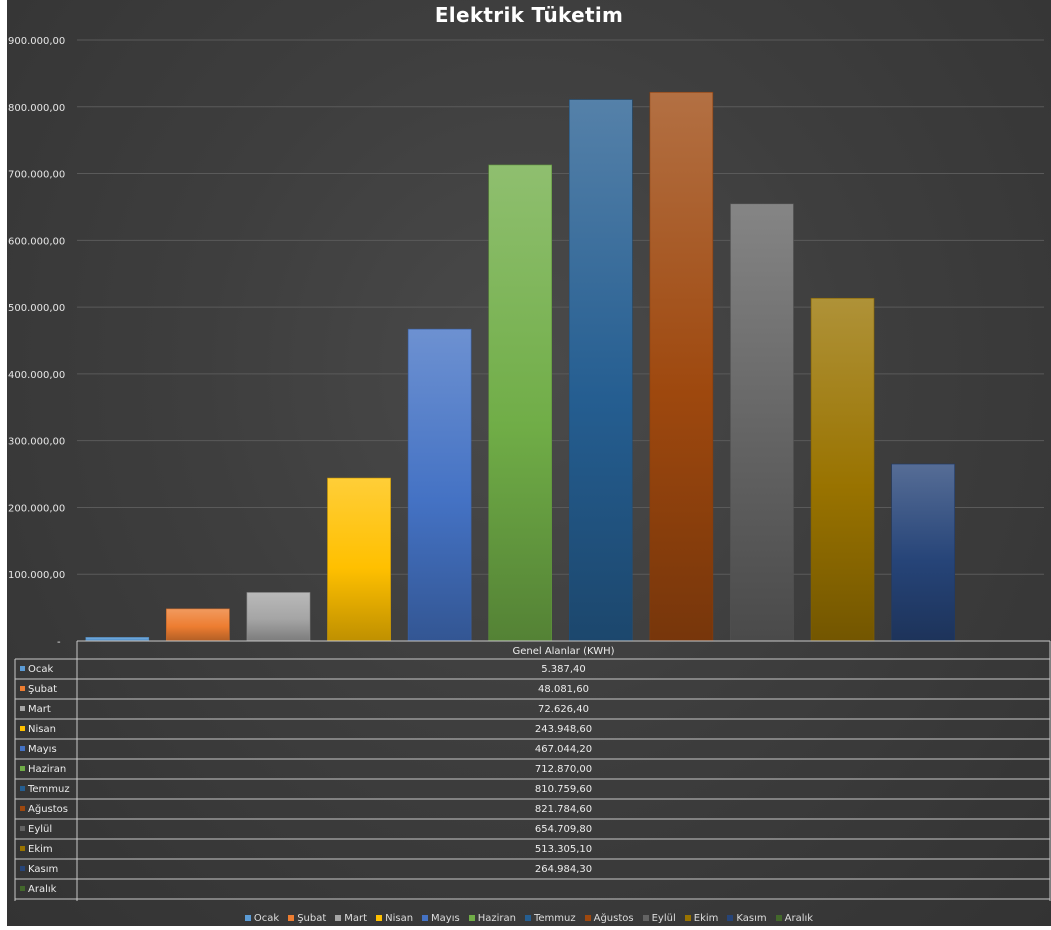 The image size is (1051, 930). Describe the element at coordinates (36, 108) in the screenshot. I see `y-tick-label: 800.000,00` at that location.